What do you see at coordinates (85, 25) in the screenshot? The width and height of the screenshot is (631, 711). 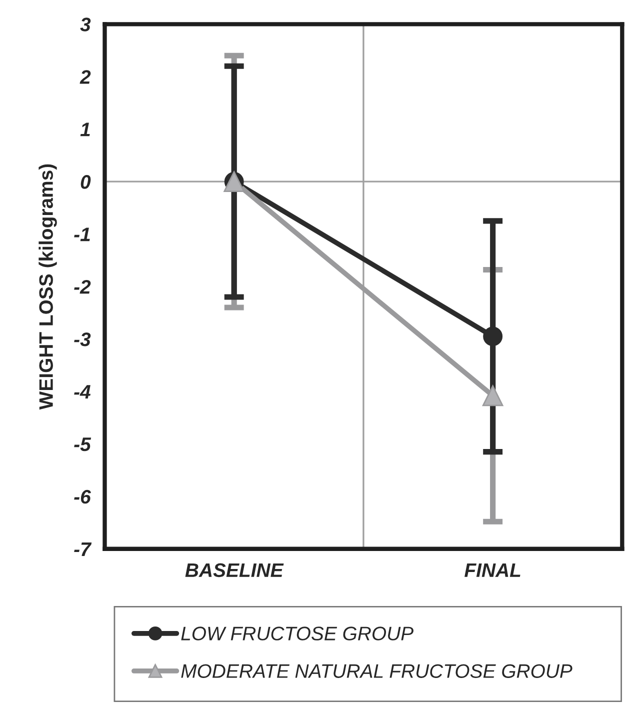 I see `y-tick-label: 3` at bounding box center [85, 25].